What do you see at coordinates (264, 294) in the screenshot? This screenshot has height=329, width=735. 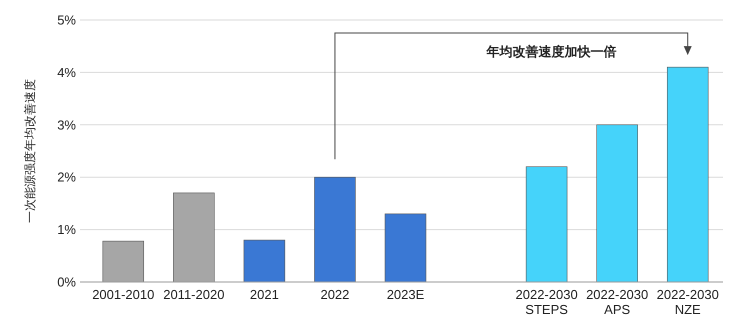 I see `x-tick-label: 2021` at bounding box center [264, 294].